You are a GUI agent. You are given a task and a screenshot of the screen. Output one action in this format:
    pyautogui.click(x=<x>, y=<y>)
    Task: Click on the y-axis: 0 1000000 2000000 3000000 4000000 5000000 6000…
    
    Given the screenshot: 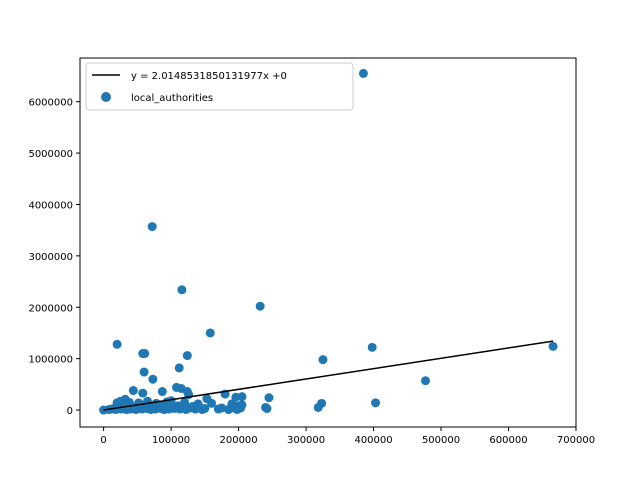 What is the action you would take?
    pyautogui.click(x=54, y=257)
    